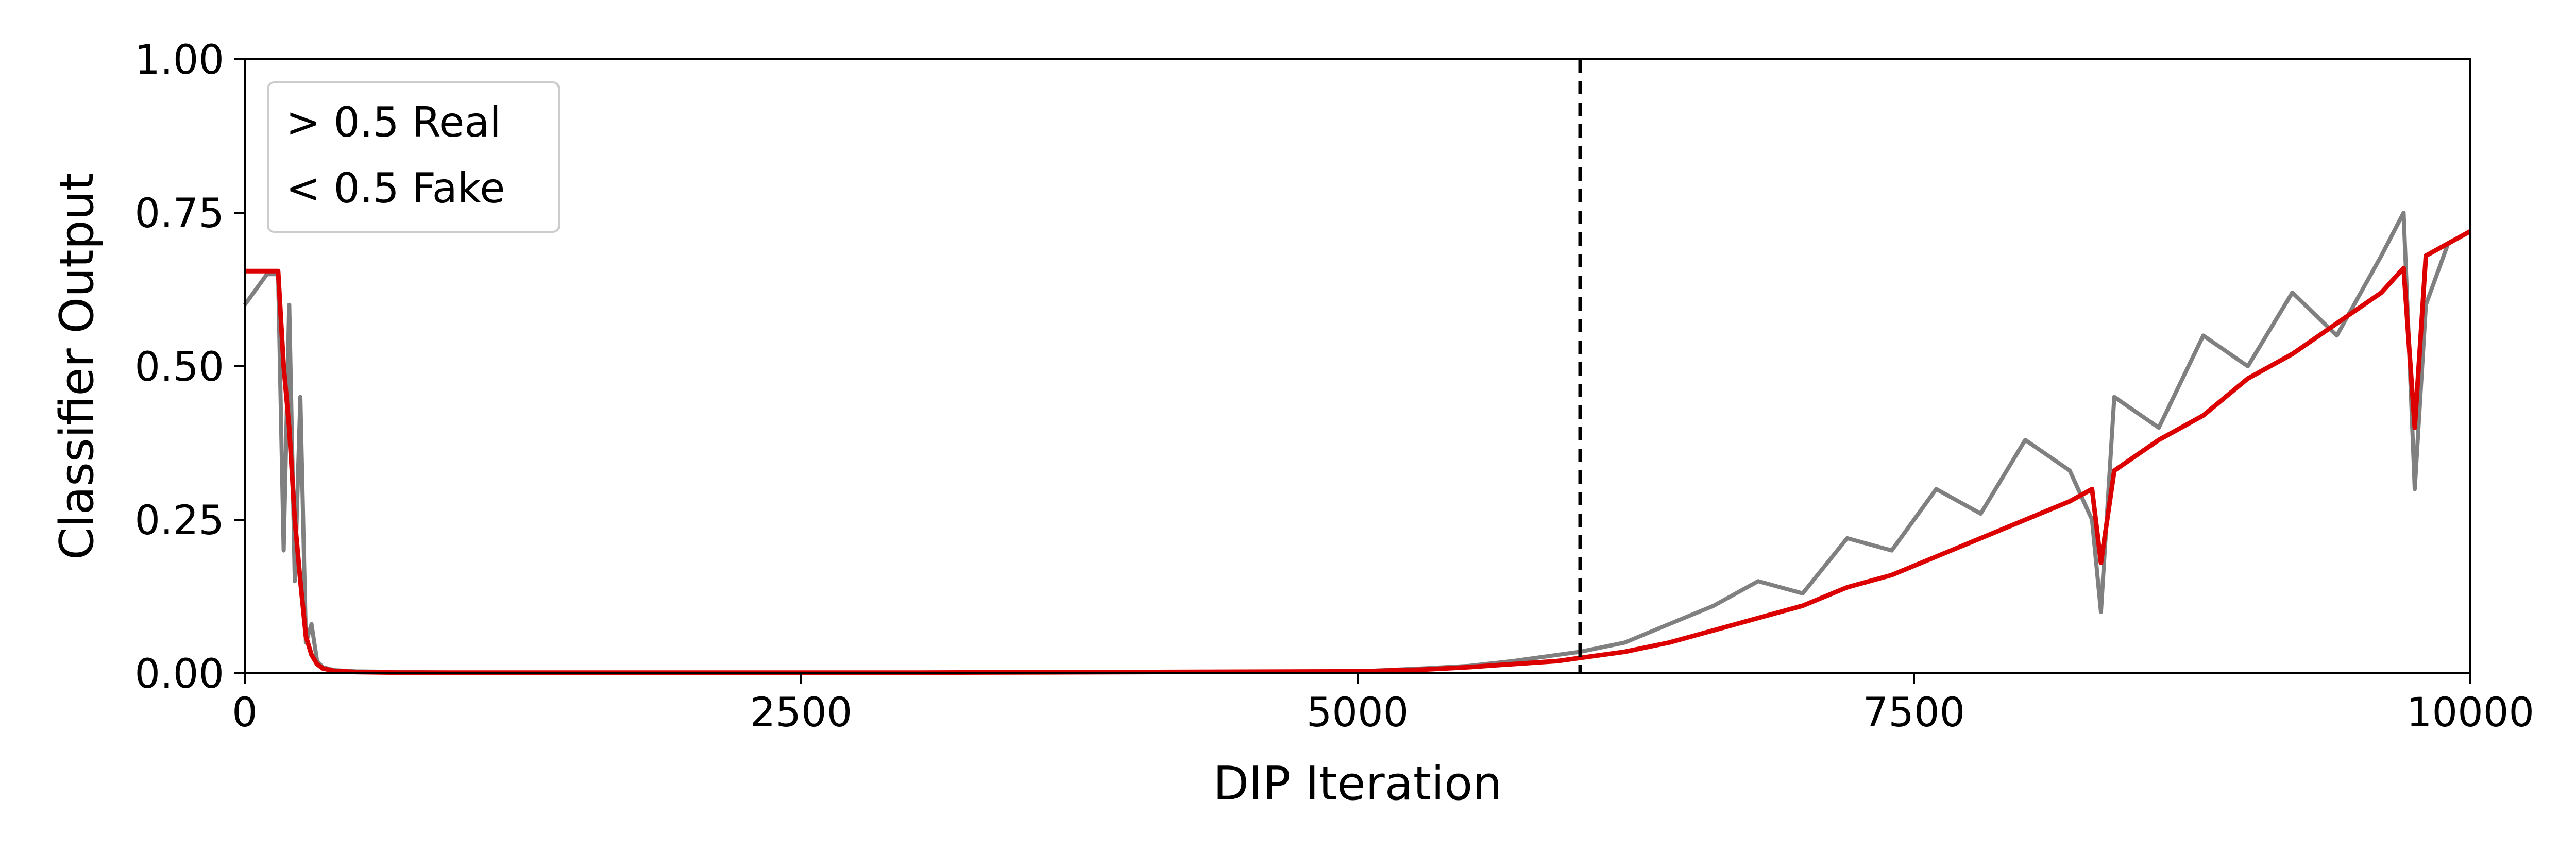  I want to click on x-tick-label: 0, so click(245, 713).